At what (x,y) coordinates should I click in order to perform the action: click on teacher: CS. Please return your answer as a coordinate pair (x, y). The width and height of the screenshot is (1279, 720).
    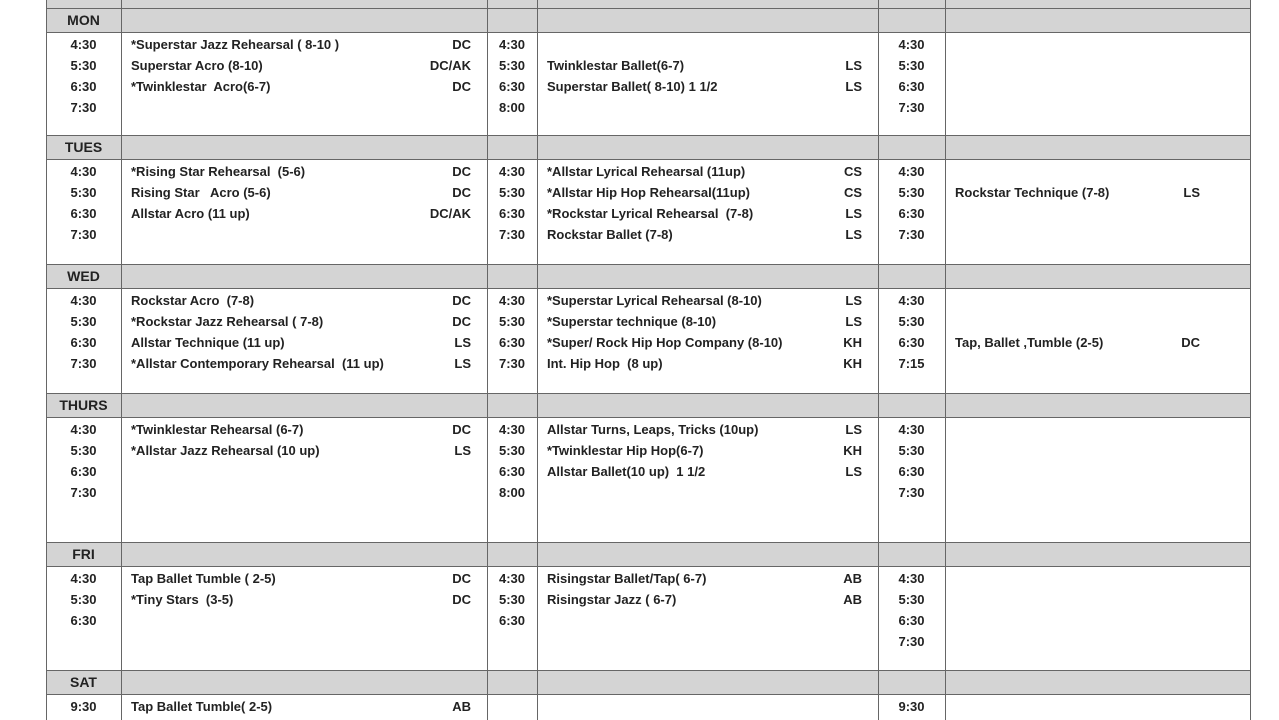
    Looking at the image, I should click on (852, 171).